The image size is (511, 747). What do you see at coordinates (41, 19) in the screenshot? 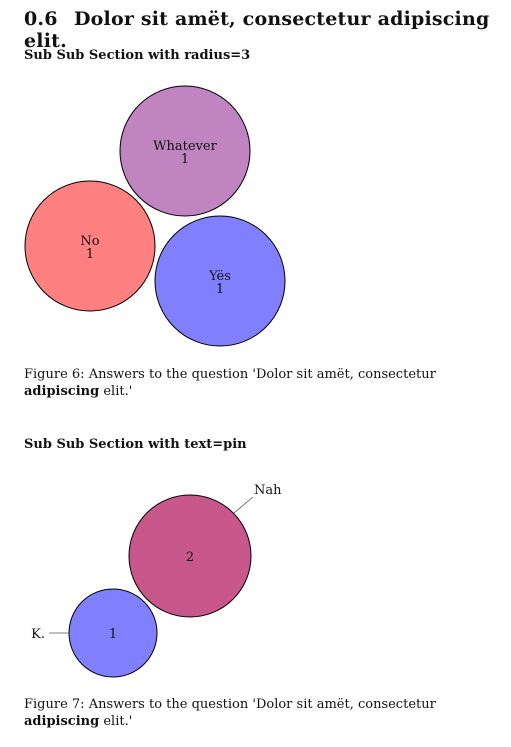
I see `section-number: 0.6` at bounding box center [41, 19].